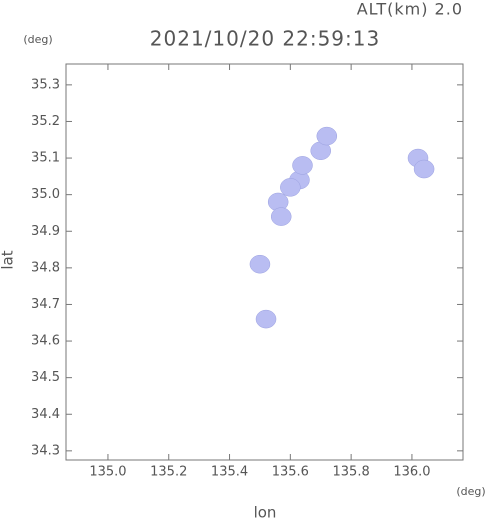 This screenshot has width=491, height=521. I want to click on x-unit: (deg), so click(470, 491).